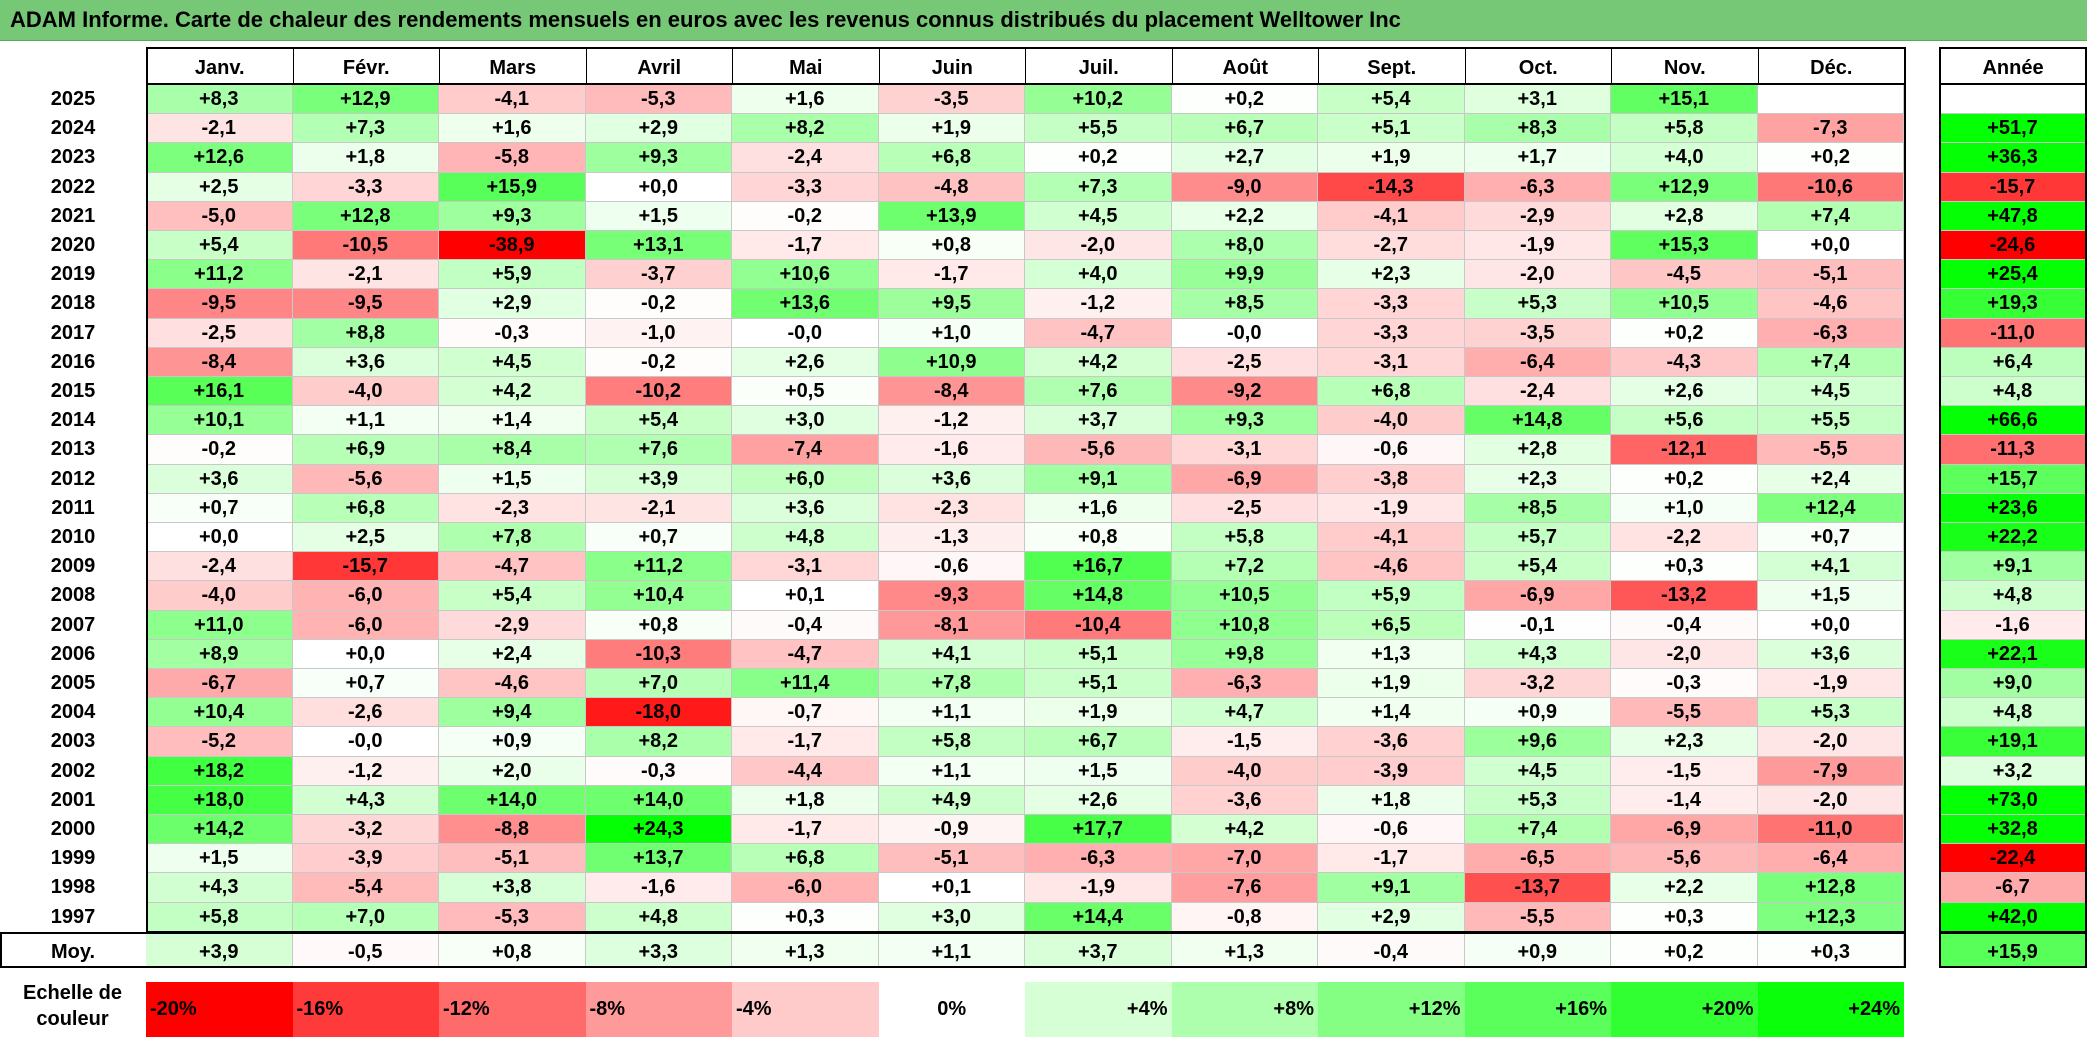 The width and height of the screenshot is (2087, 1037). What do you see at coordinates (219, 275) in the screenshot?
I see `heatmap-cell: +11,2` at bounding box center [219, 275].